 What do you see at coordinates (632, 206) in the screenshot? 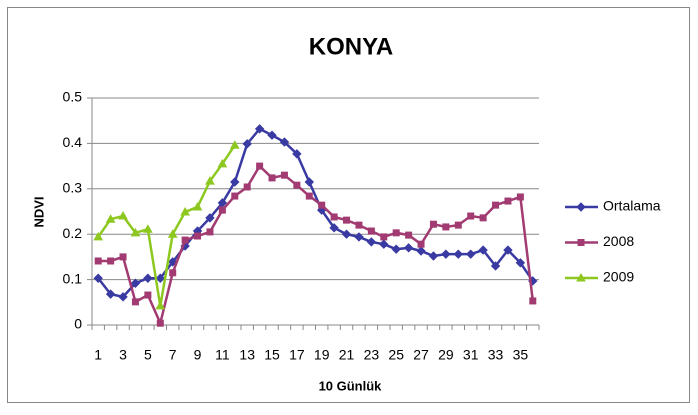
I see `legend-label: Ortalama` at bounding box center [632, 206].